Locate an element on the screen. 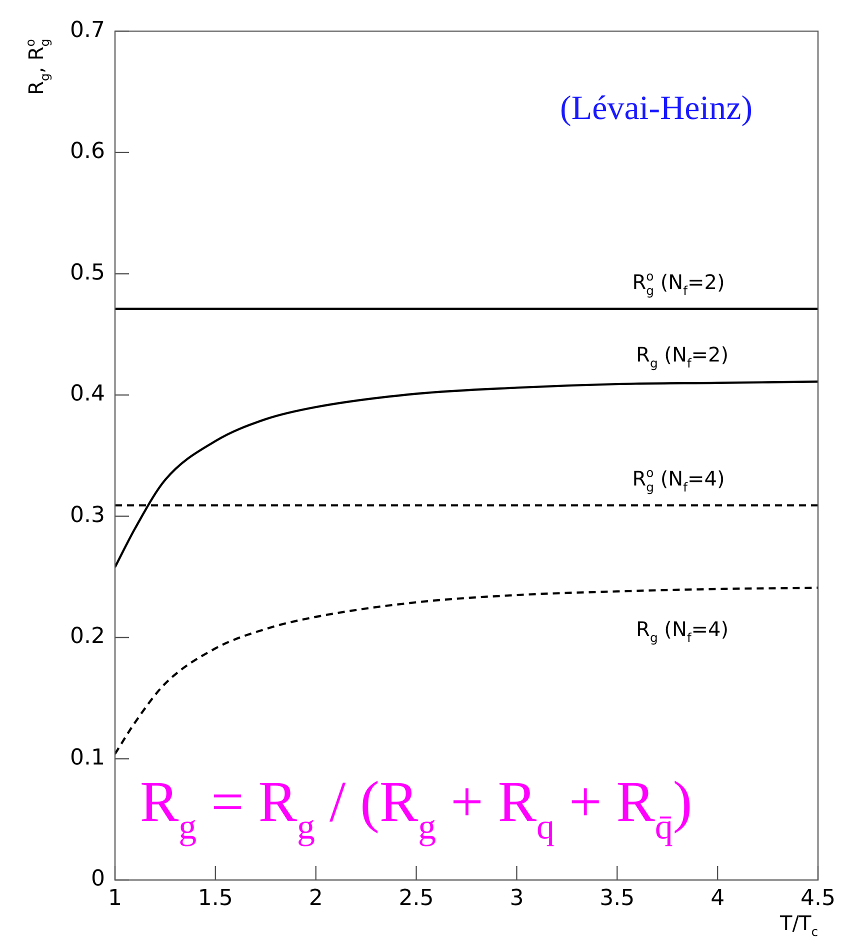  x-tick-label: 2.5 is located at coordinates (416, 898).